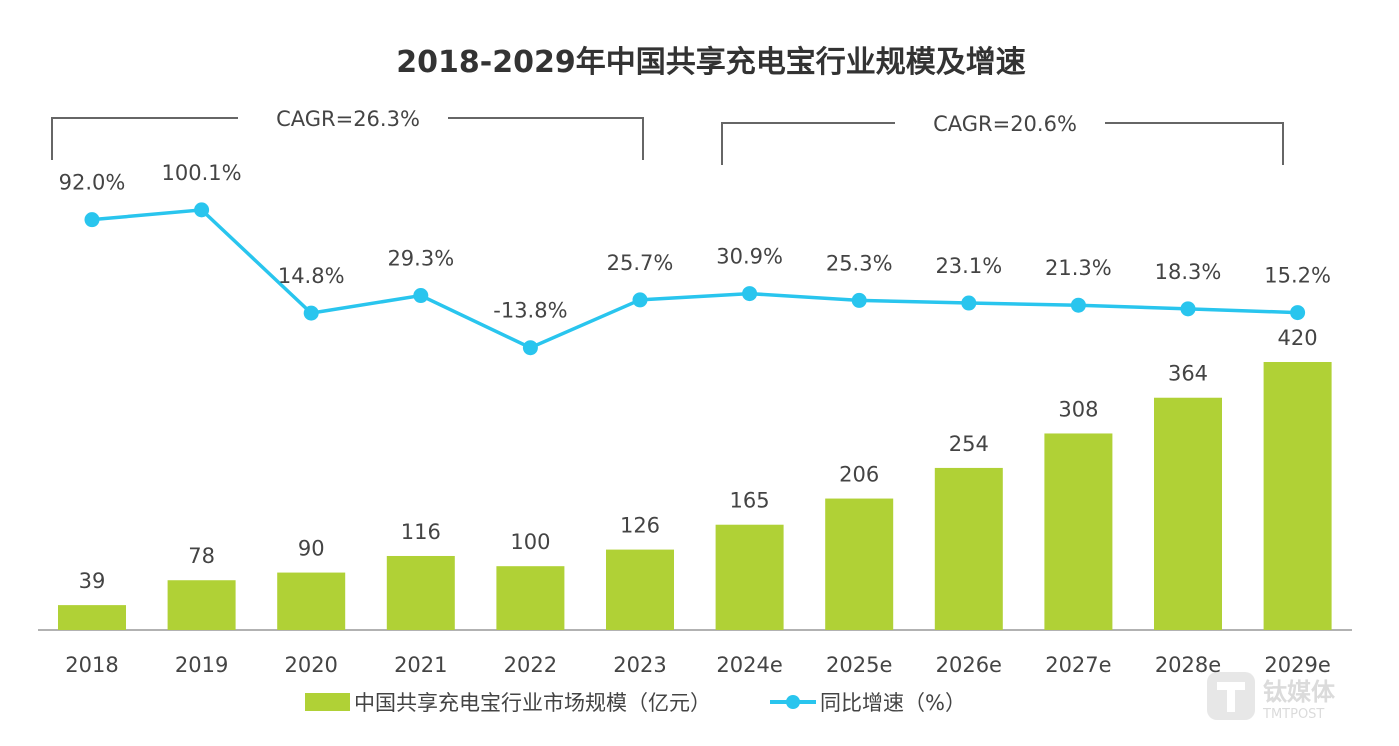 The height and width of the screenshot is (746, 1399). I want to click on growth-value-label: 21.3%, so click(1078, 268).